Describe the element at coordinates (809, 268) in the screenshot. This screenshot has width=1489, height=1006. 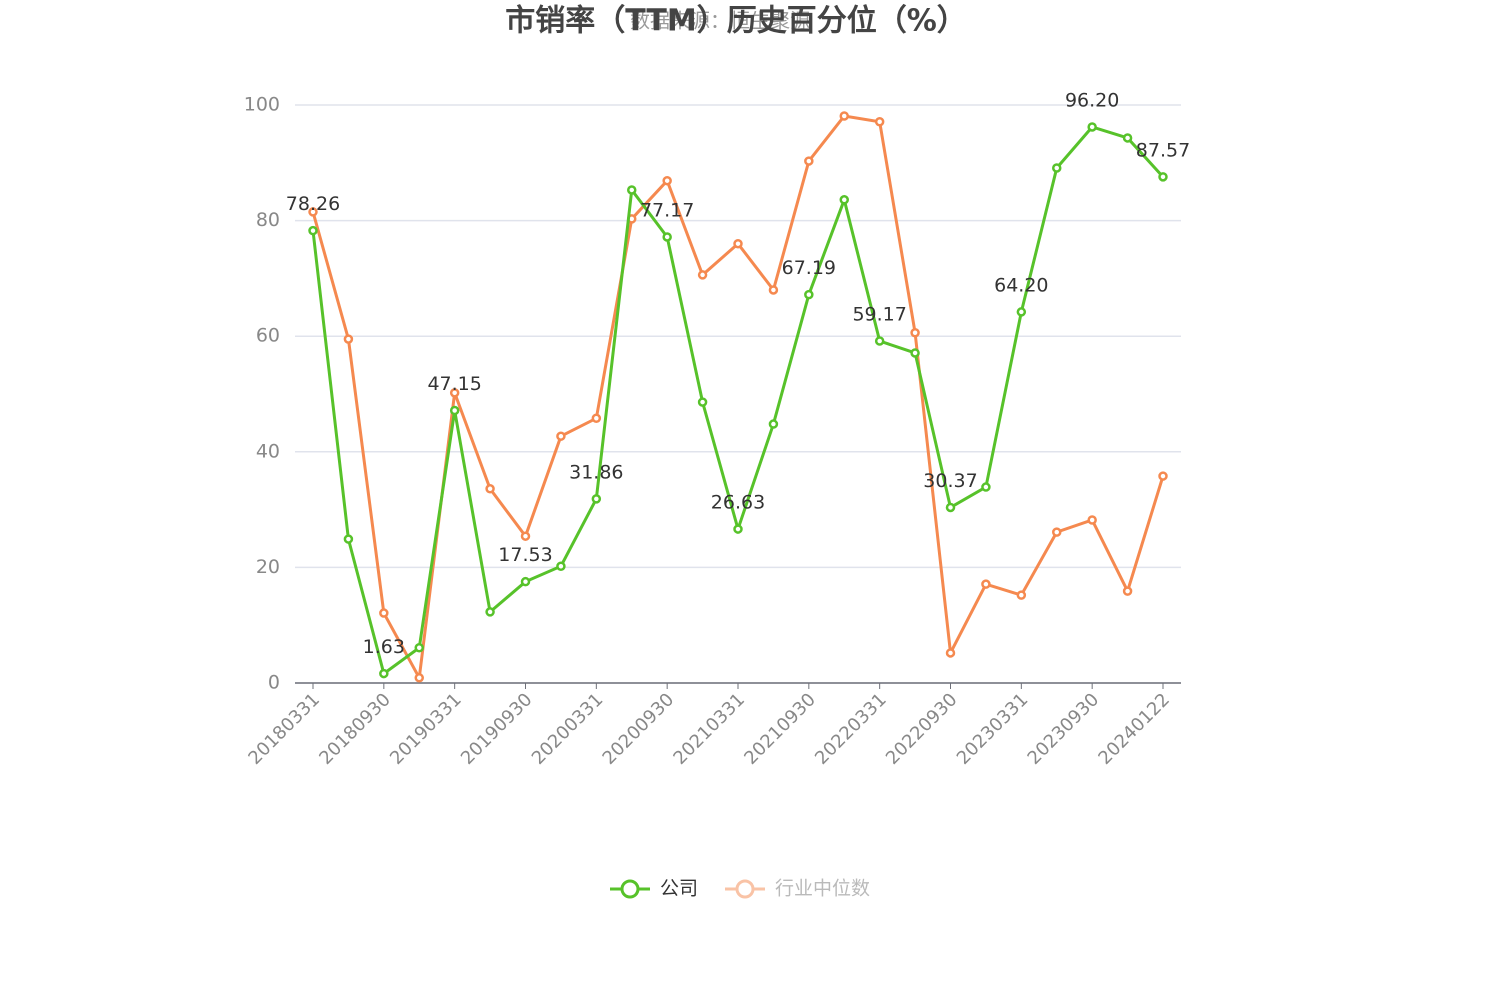
I see `data-label: 67.19` at that location.